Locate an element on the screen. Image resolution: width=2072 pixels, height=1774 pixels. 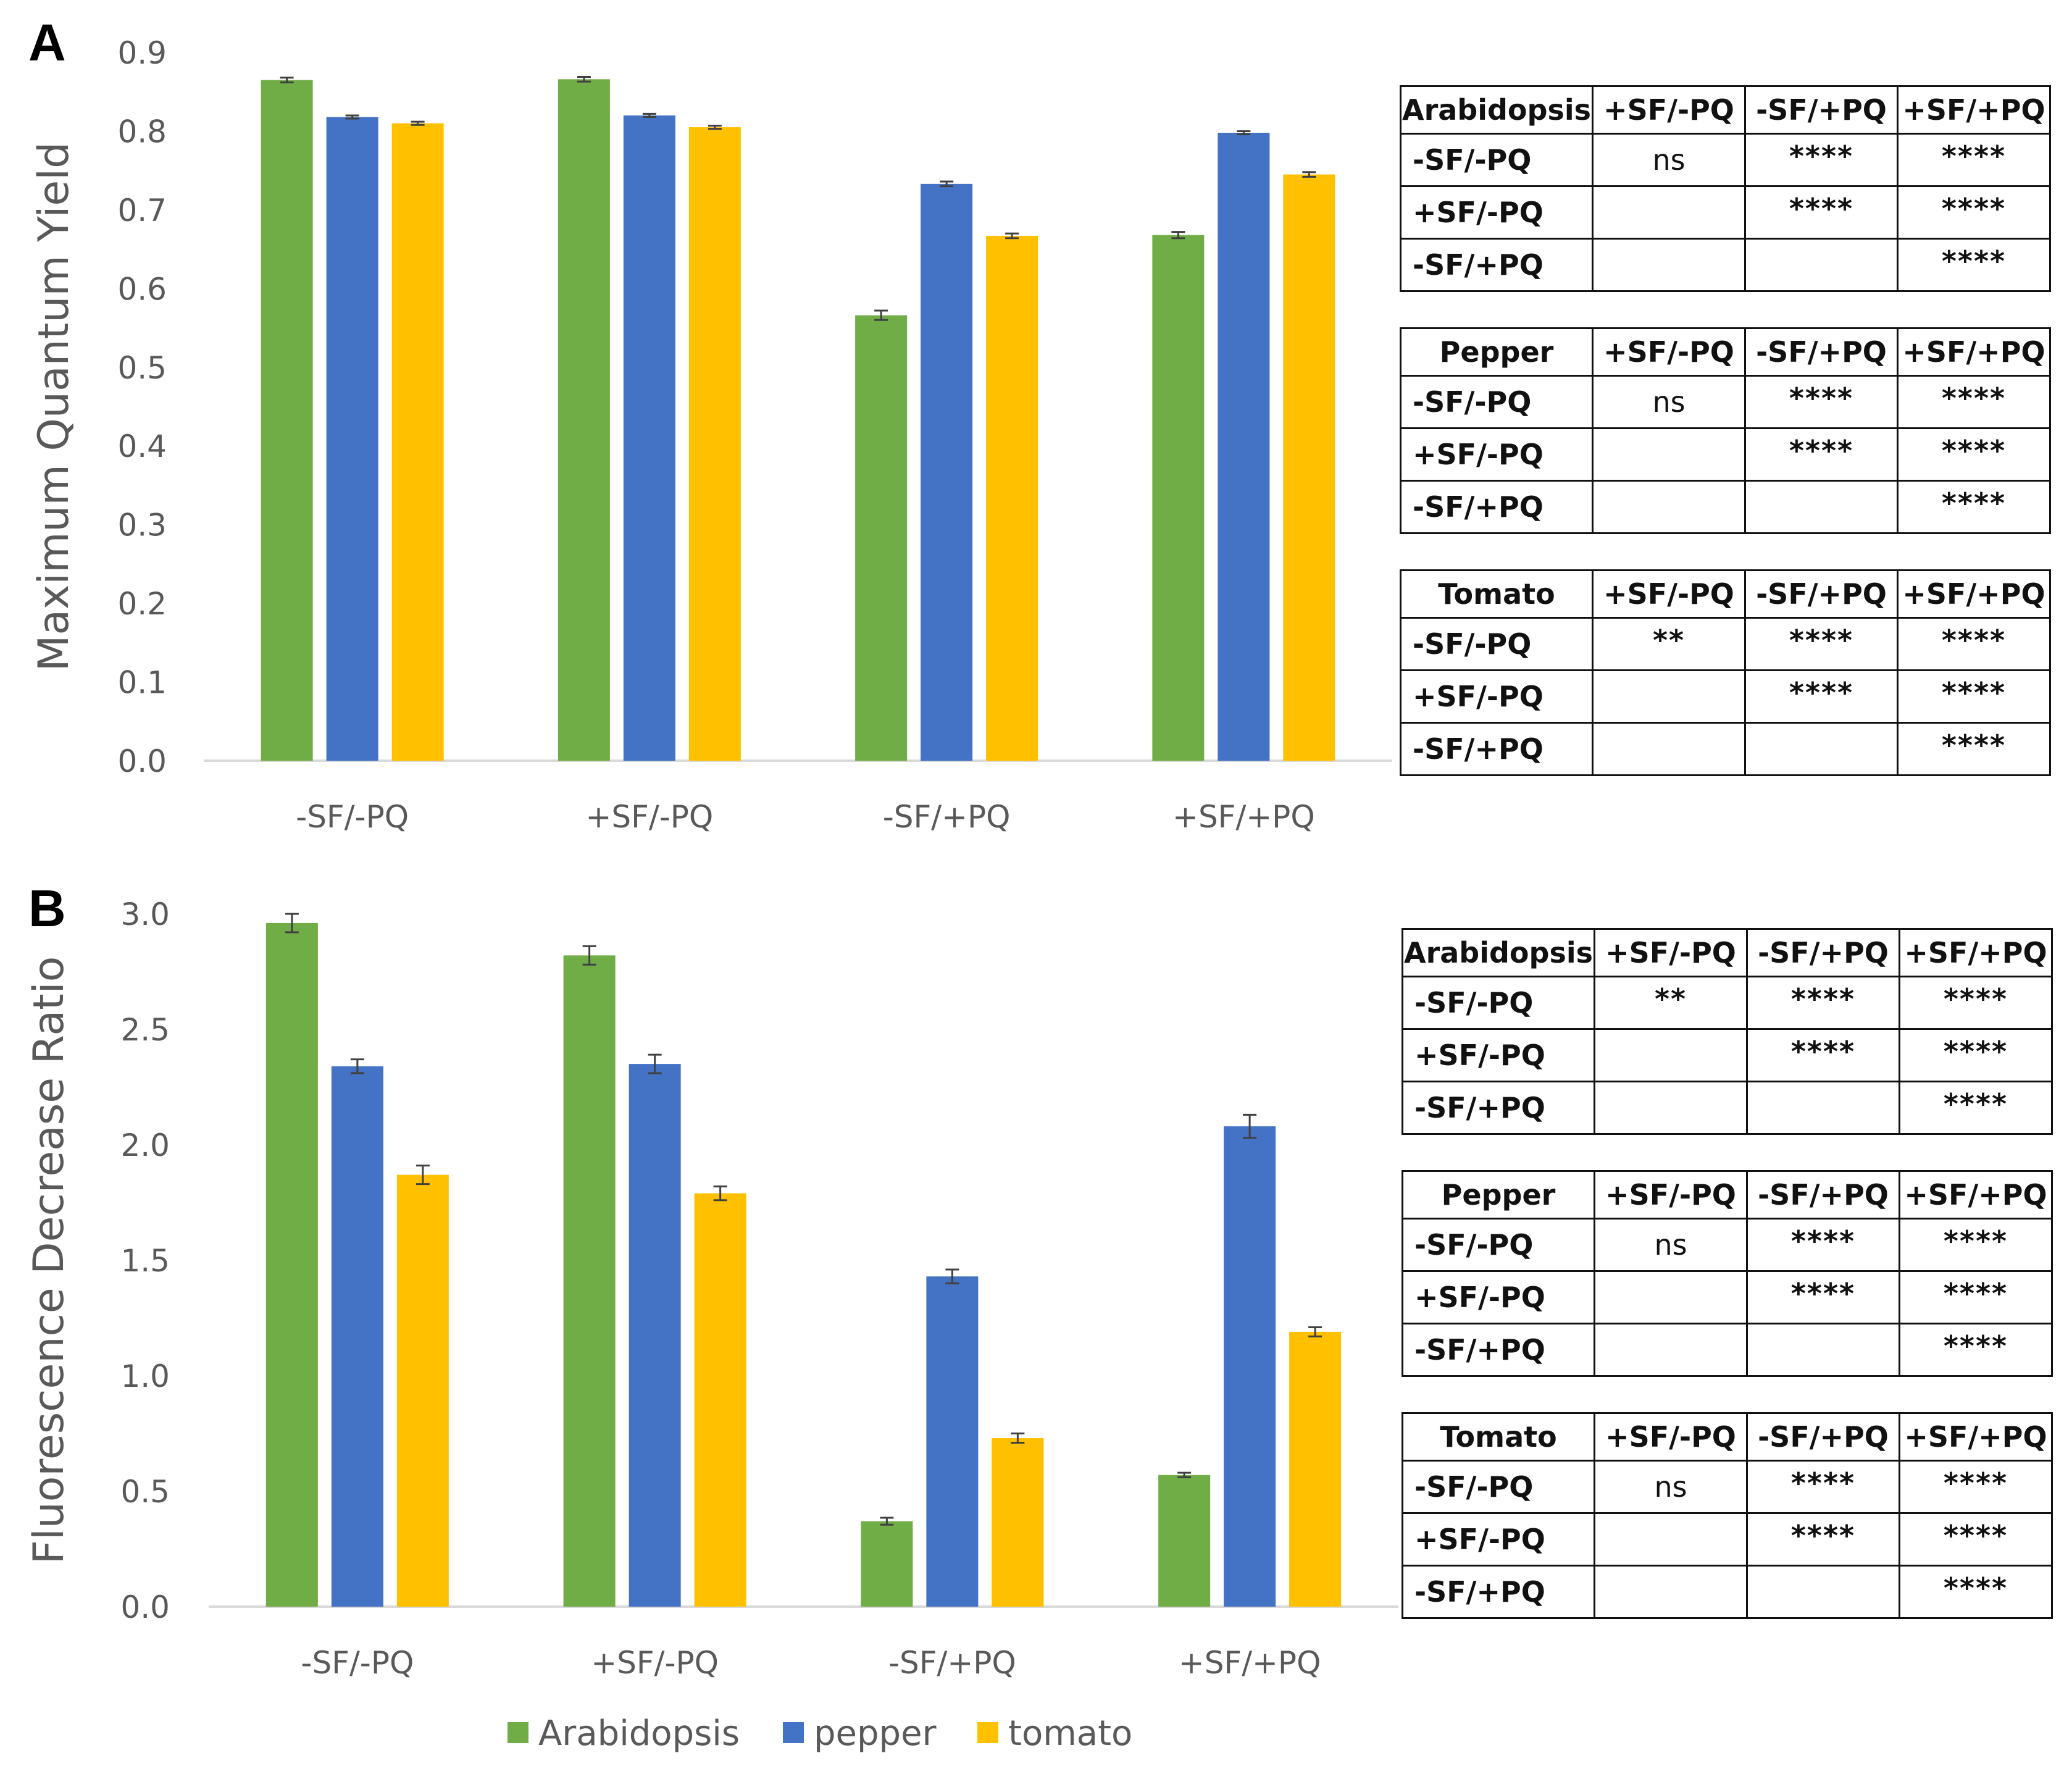
x-tick-label: +SF/-PQ is located at coordinates (655, 1663).